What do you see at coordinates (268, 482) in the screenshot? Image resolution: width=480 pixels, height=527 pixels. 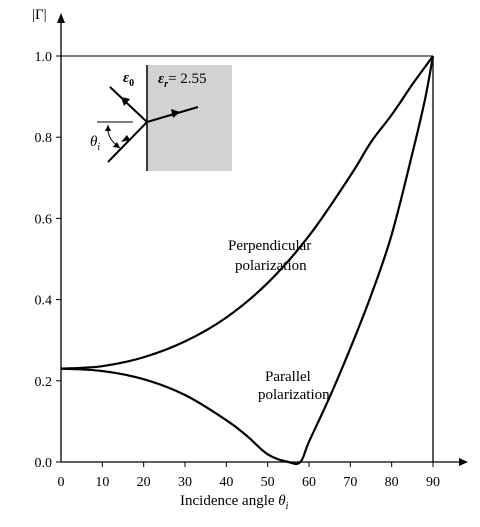 I see `x-tick-label: 50` at bounding box center [268, 482].